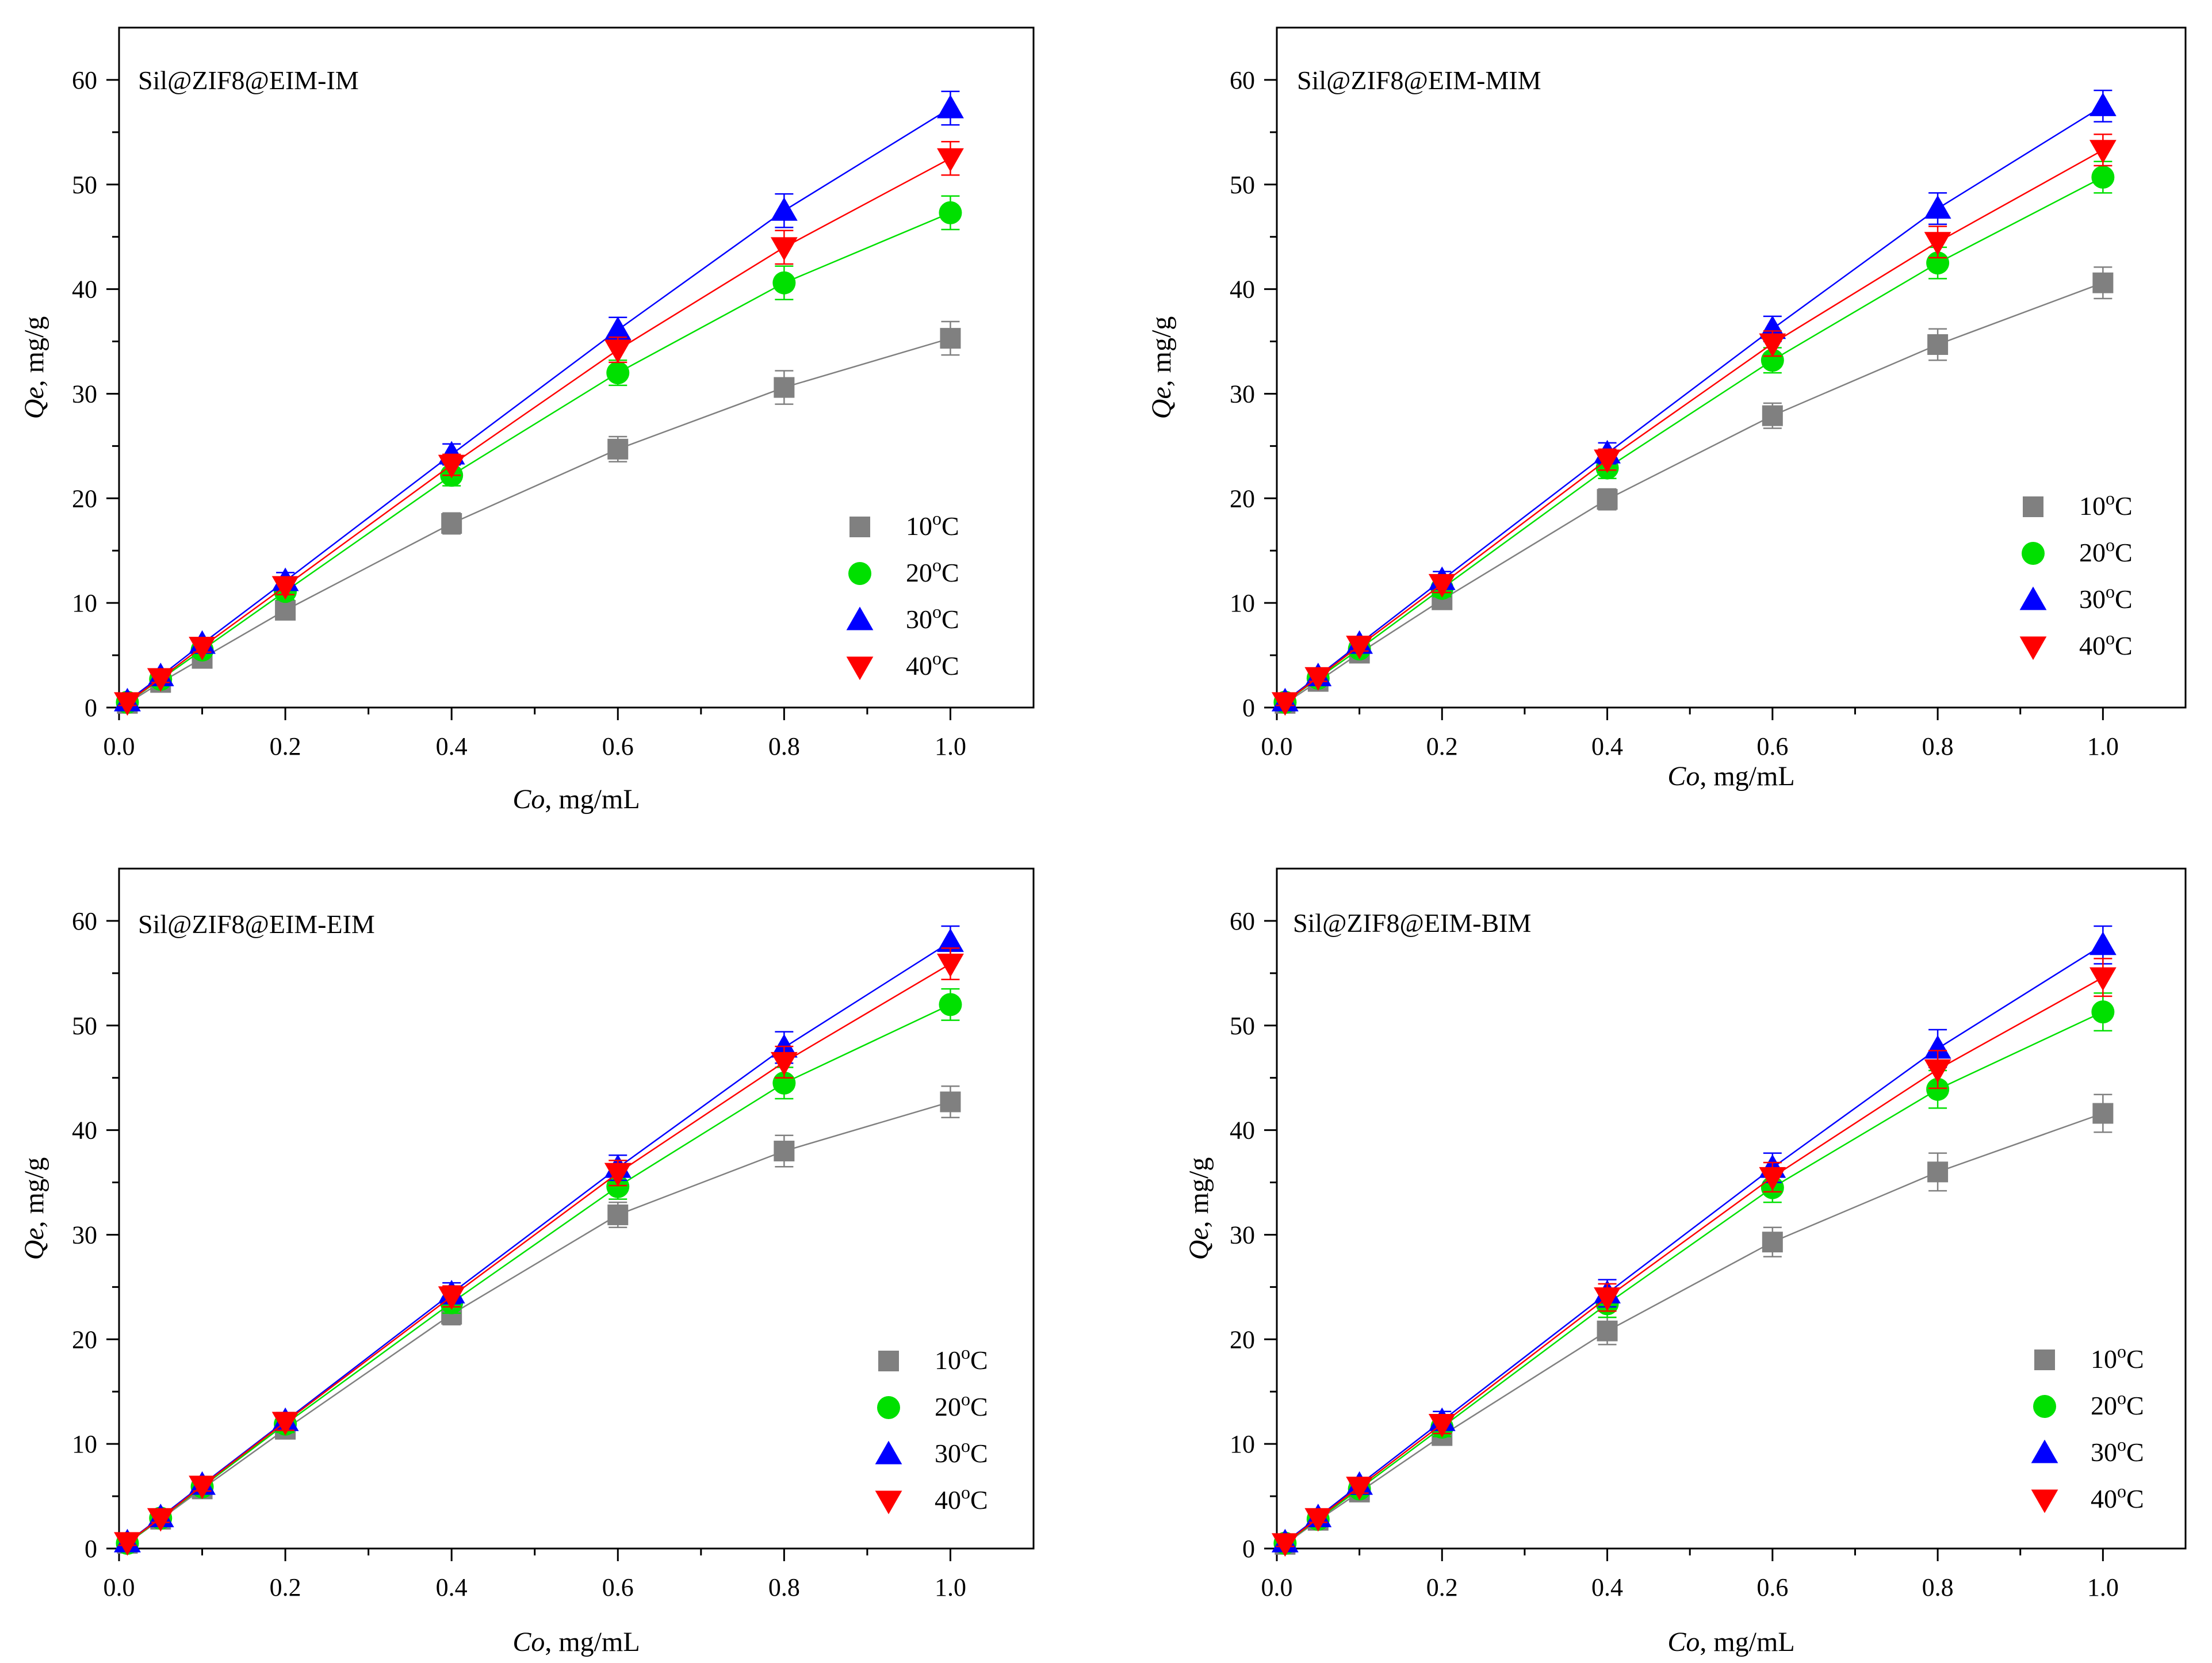  Describe the element at coordinates (1607, 746) in the screenshot. I see `x-tick-label: 0.4` at that location.